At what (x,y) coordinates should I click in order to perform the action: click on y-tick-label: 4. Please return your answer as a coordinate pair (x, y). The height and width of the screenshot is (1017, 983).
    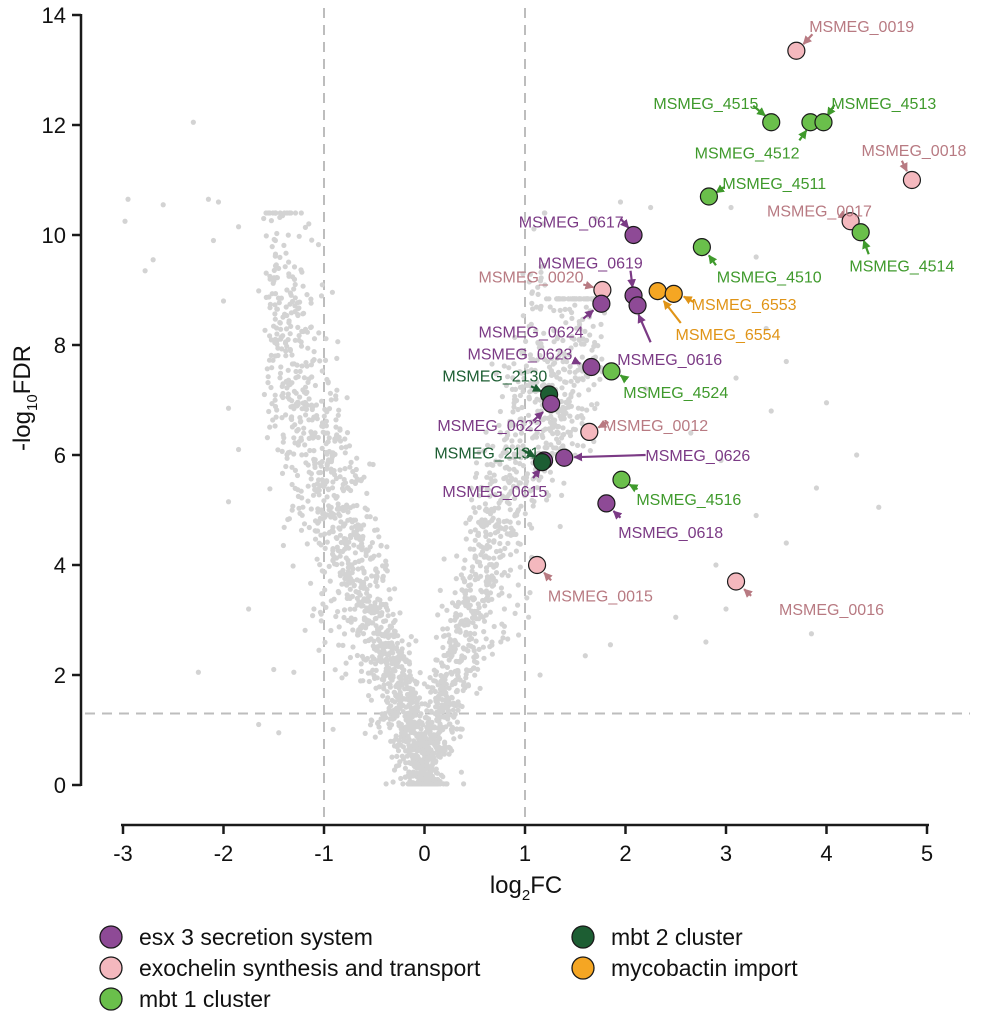
    Looking at the image, I should click on (60, 565).